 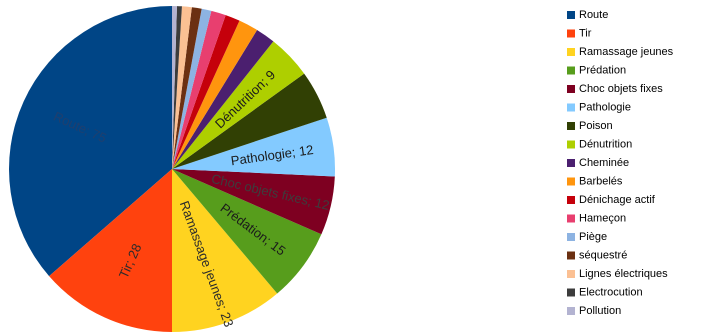 I want to click on legend-item-pathologie: Pathologie, so click(x=599, y=108).